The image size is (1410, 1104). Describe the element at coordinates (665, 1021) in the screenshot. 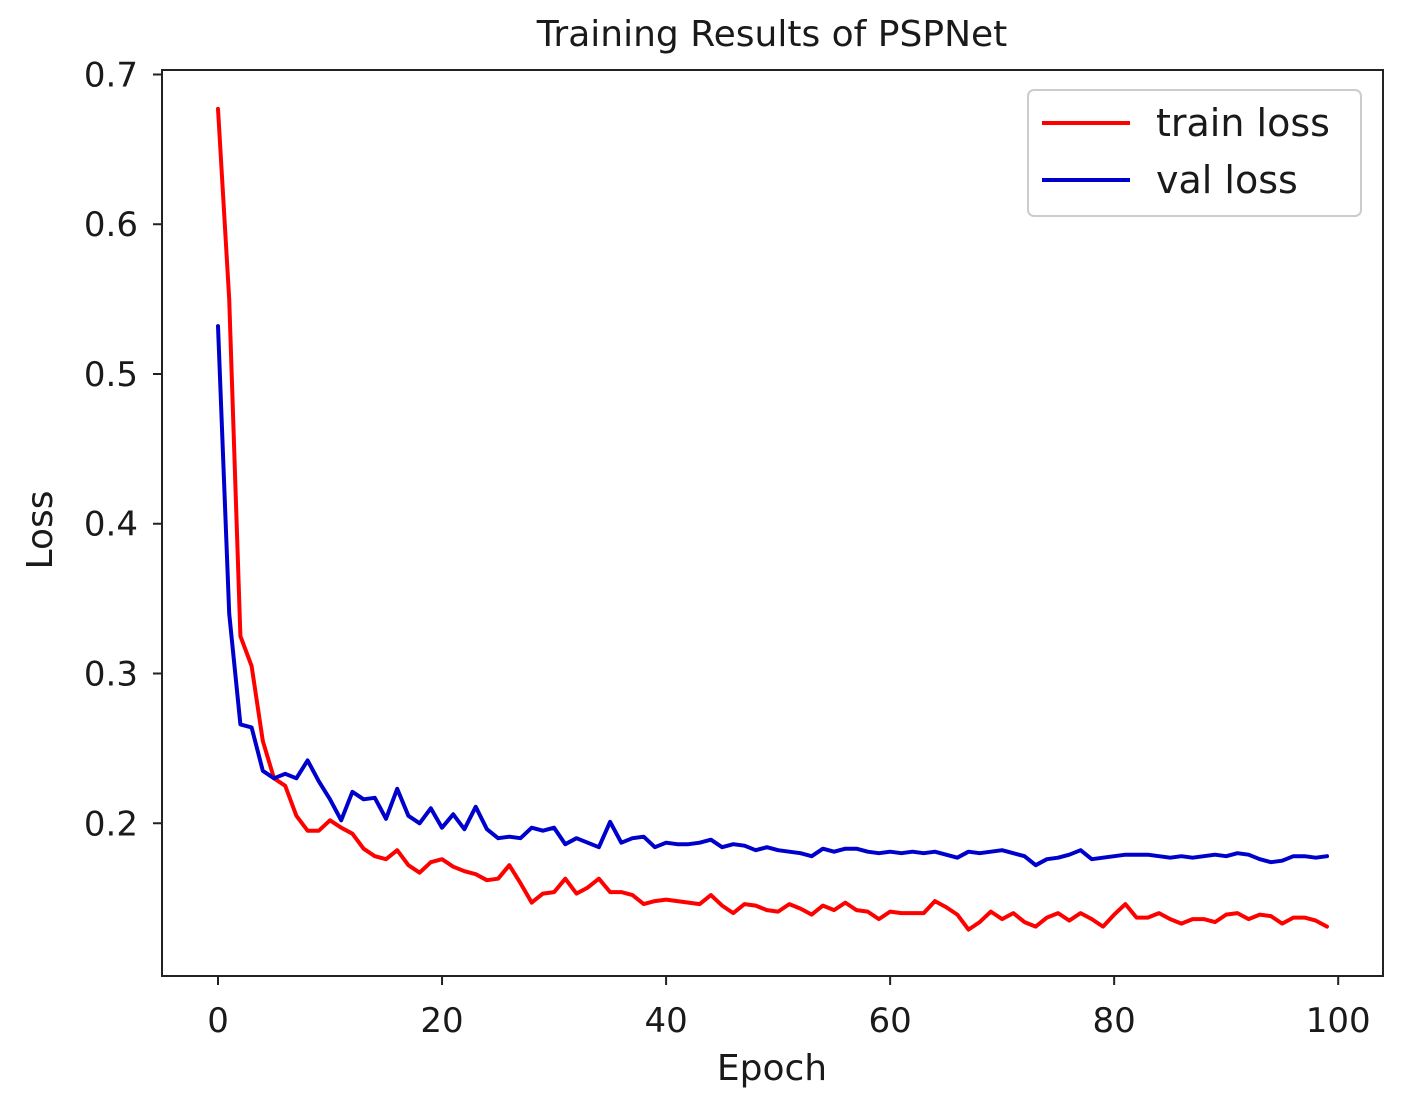

I see `x-tick-label: 40` at that location.